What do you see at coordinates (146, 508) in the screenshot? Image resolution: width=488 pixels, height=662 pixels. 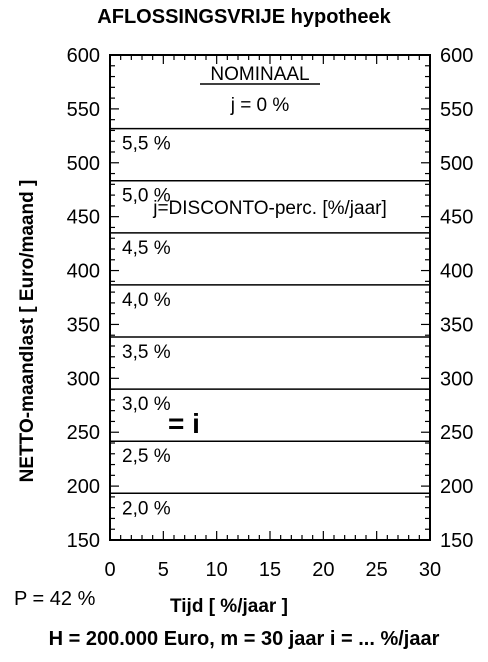 I see `series-label: 2,0 %` at bounding box center [146, 508].